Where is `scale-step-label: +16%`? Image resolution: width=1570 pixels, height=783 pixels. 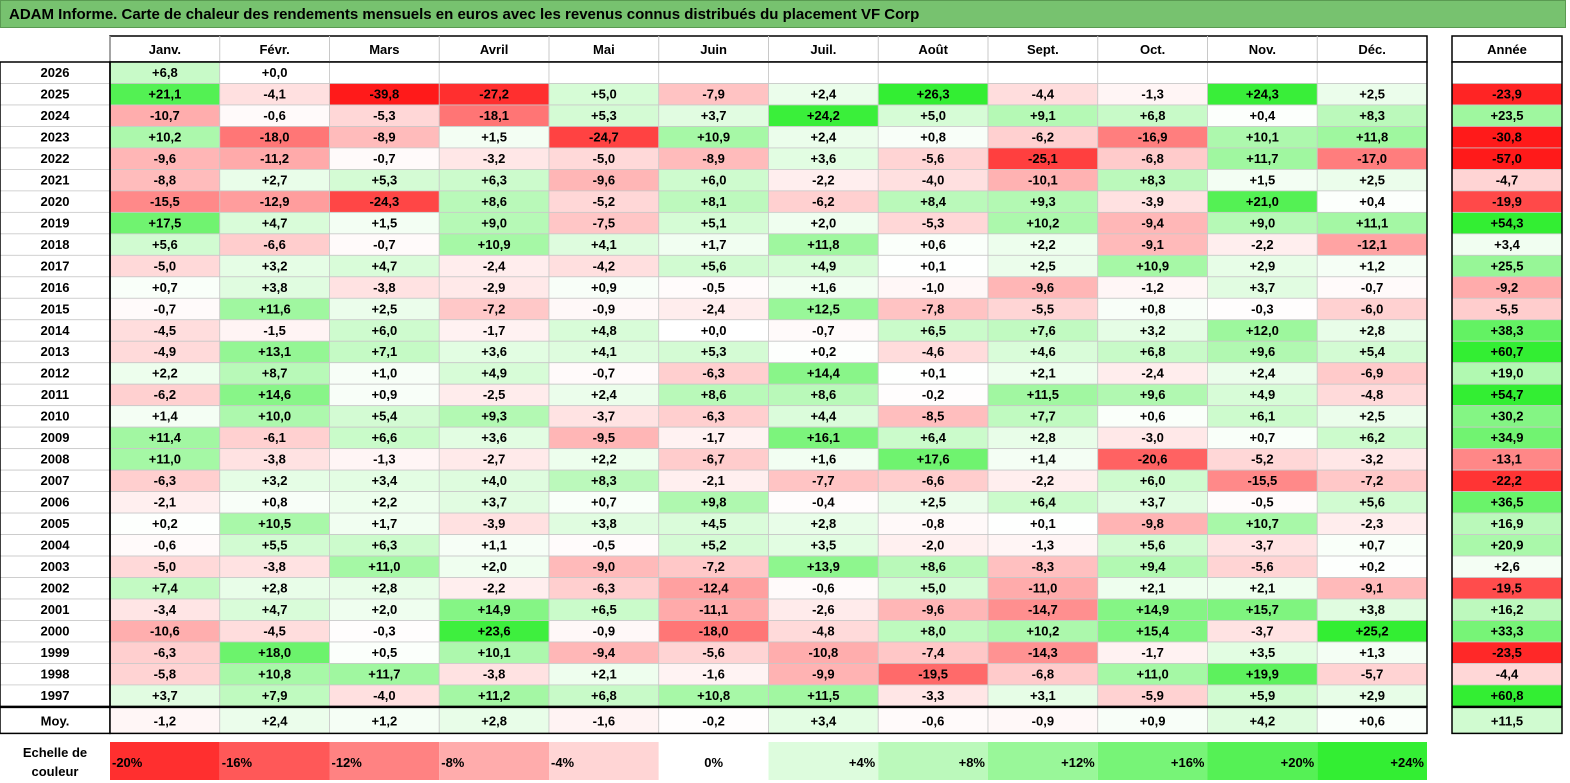 scale-step-label: +16% is located at coordinates (1188, 762).